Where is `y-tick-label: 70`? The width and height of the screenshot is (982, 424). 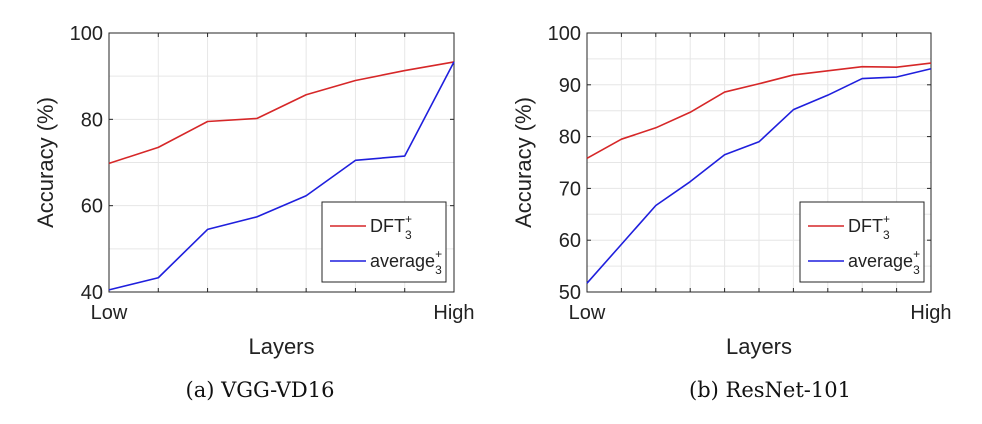 y-tick-label: 70 is located at coordinates (570, 189).